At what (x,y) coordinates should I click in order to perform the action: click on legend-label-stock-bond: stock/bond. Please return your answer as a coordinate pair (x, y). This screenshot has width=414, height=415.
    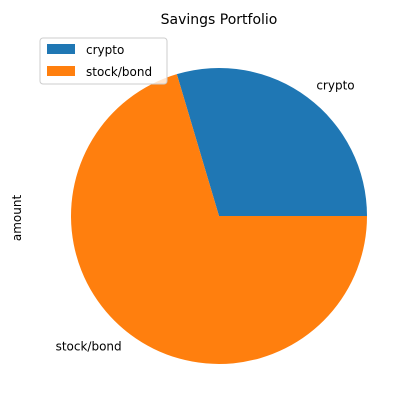
    Looking at the image, I should click on (119, 72).